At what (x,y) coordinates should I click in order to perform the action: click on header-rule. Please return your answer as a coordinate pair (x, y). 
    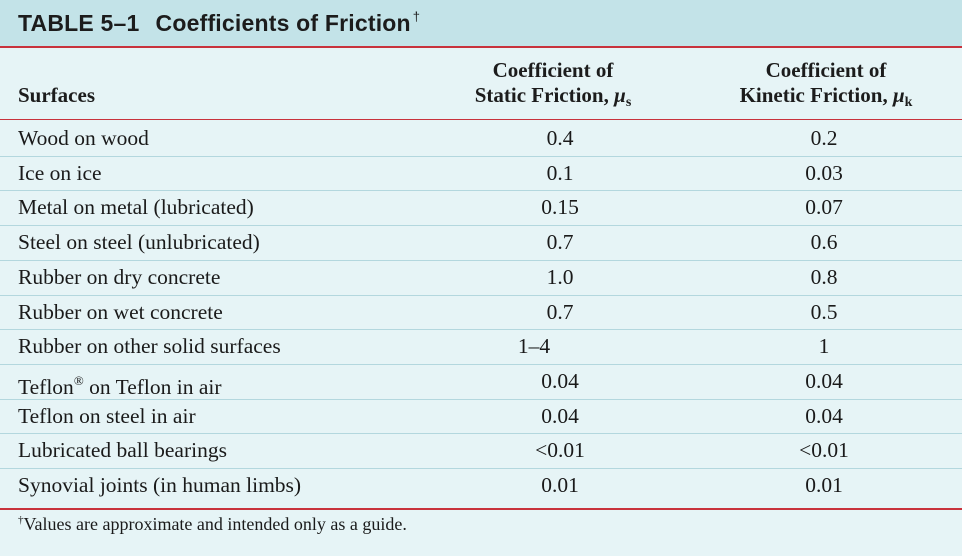
    Looking at the image, I should click on (481, 119).